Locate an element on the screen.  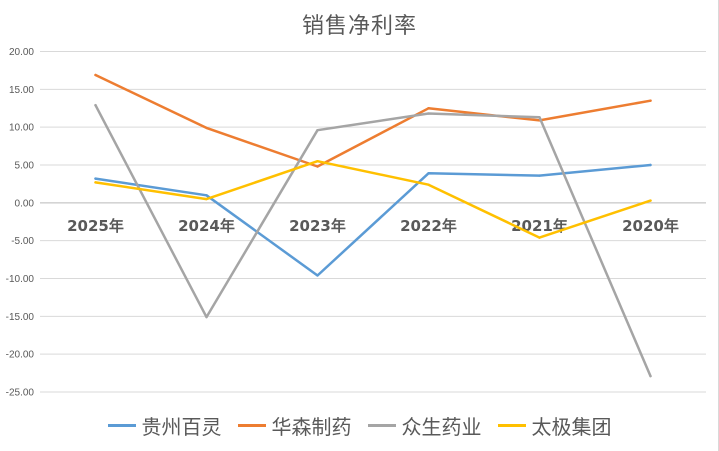
chart-title: 销售净利率 is located at coordinates (359, 26).